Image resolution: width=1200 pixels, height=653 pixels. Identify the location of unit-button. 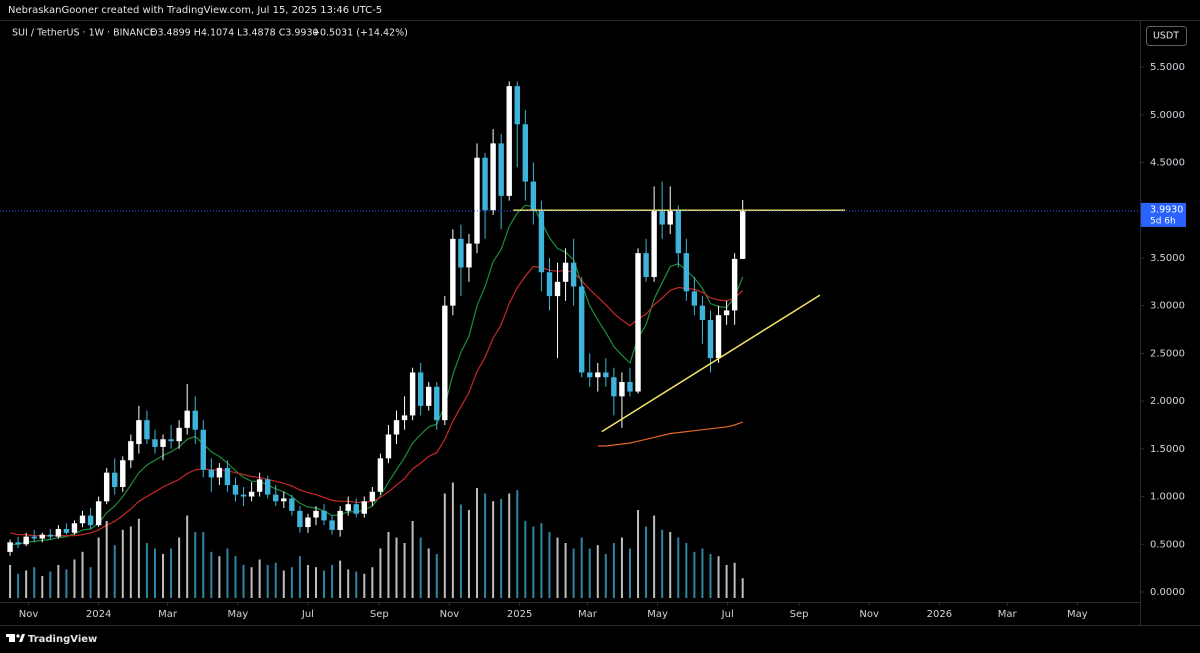
(1166, 36).